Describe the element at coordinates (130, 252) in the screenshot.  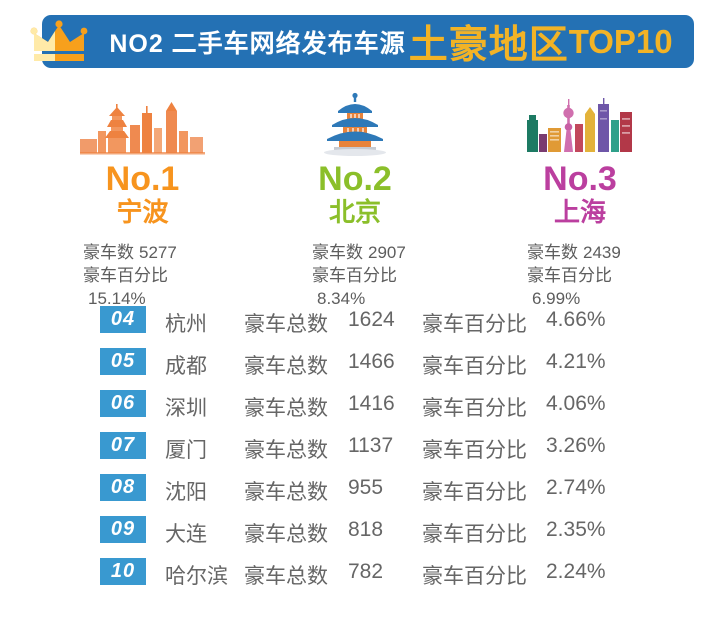
I see `luxury-count: 豪车数 5277` at that location.